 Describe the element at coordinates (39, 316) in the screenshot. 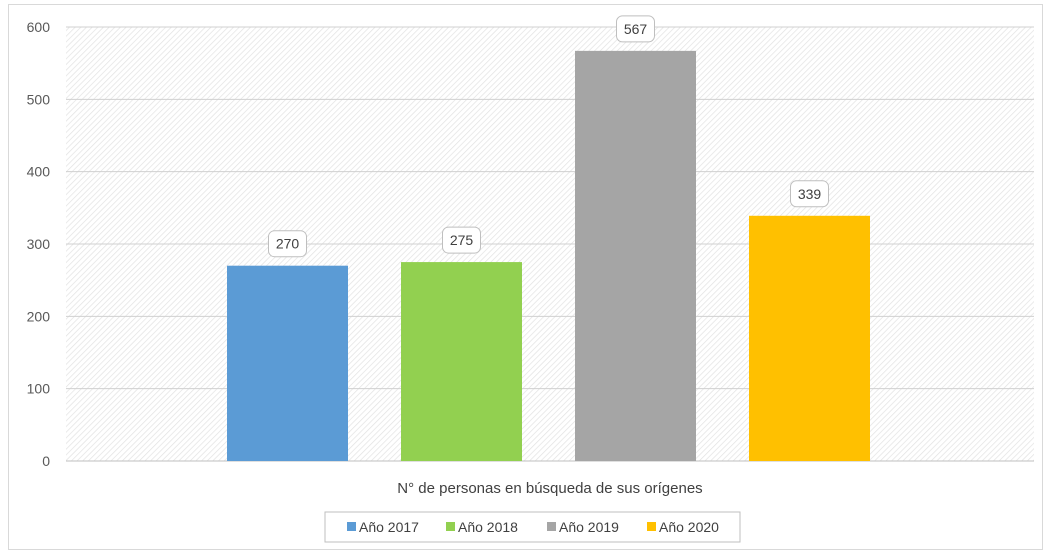

I see `y-tick-label: 200` at that location.